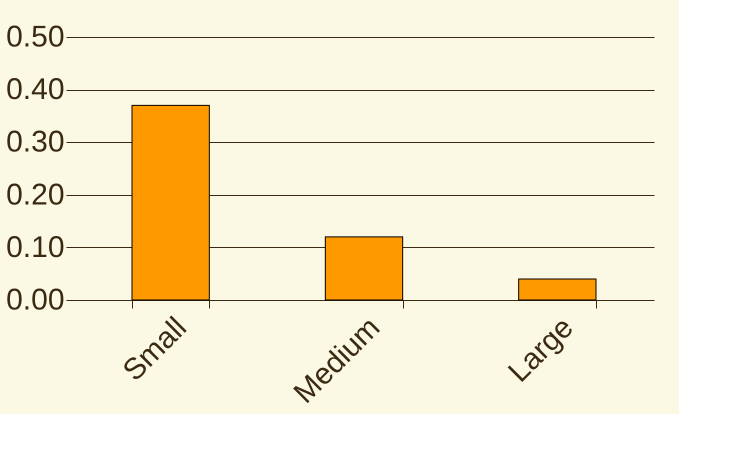 The width and height of the screenshot is (738, 451). I want to click on y-tick-label: 0.40, so click(35, 89).